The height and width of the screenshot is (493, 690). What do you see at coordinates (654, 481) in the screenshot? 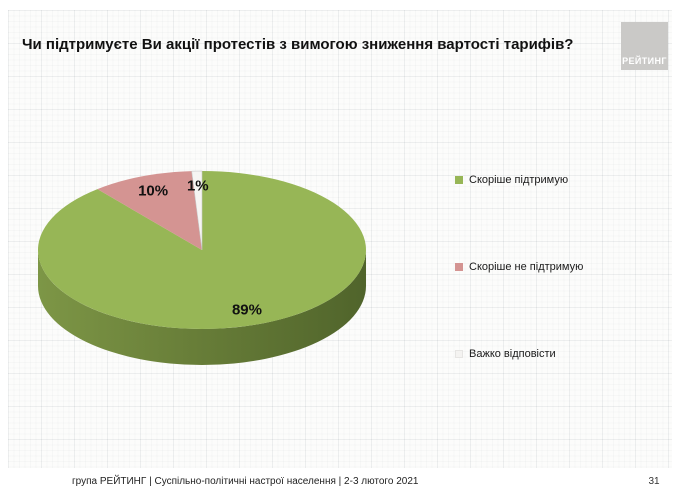
I see `page-number: 31` at bounding box center [654, 481].